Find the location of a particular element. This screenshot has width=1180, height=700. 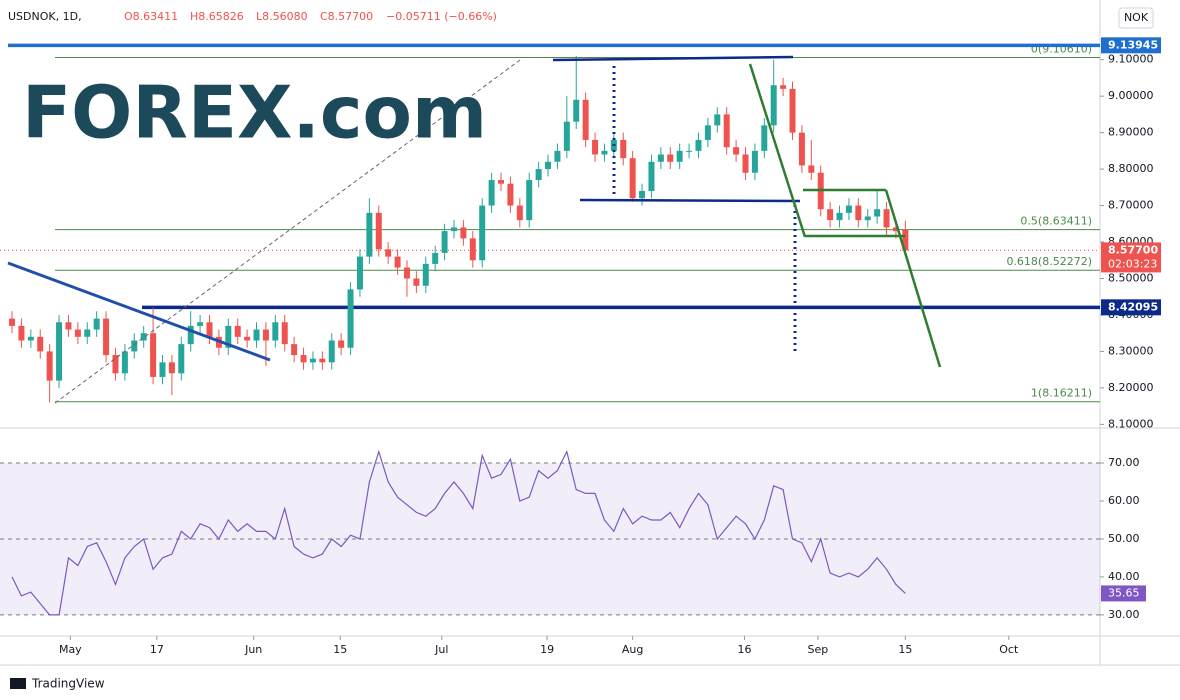

x-tick-label: May is located at coordinates (70, 649).